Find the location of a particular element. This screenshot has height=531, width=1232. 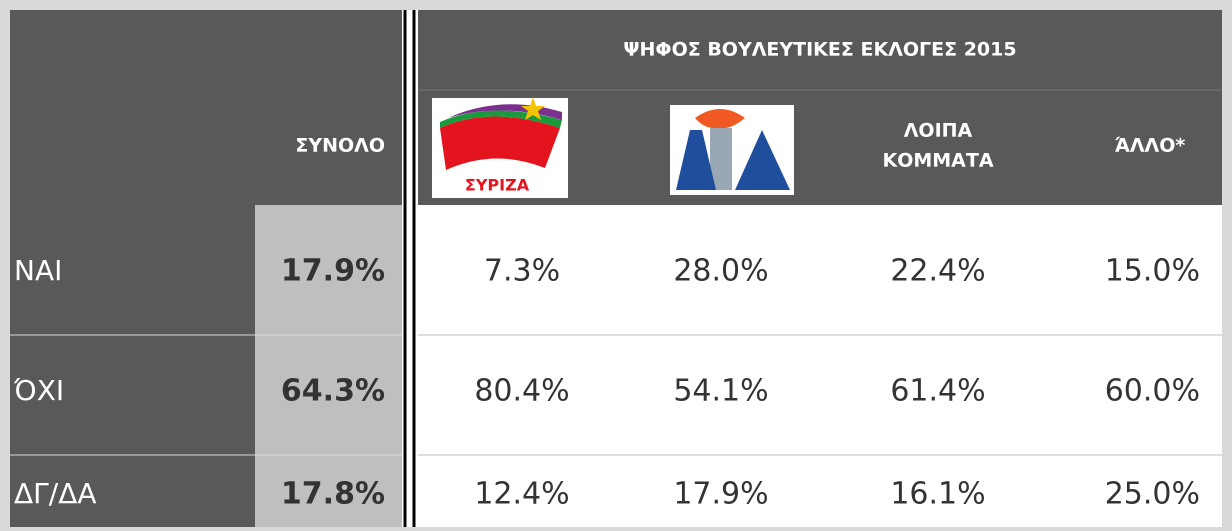

left-header is located at coordinates (206, 107).